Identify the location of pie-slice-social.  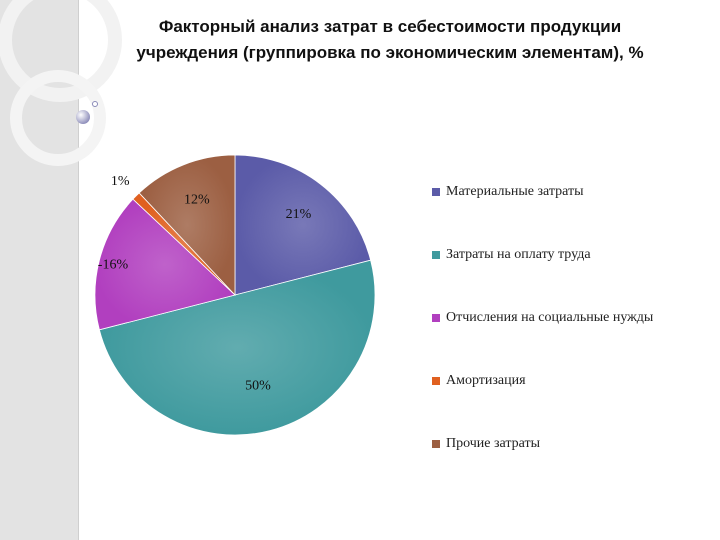
(165, 264).